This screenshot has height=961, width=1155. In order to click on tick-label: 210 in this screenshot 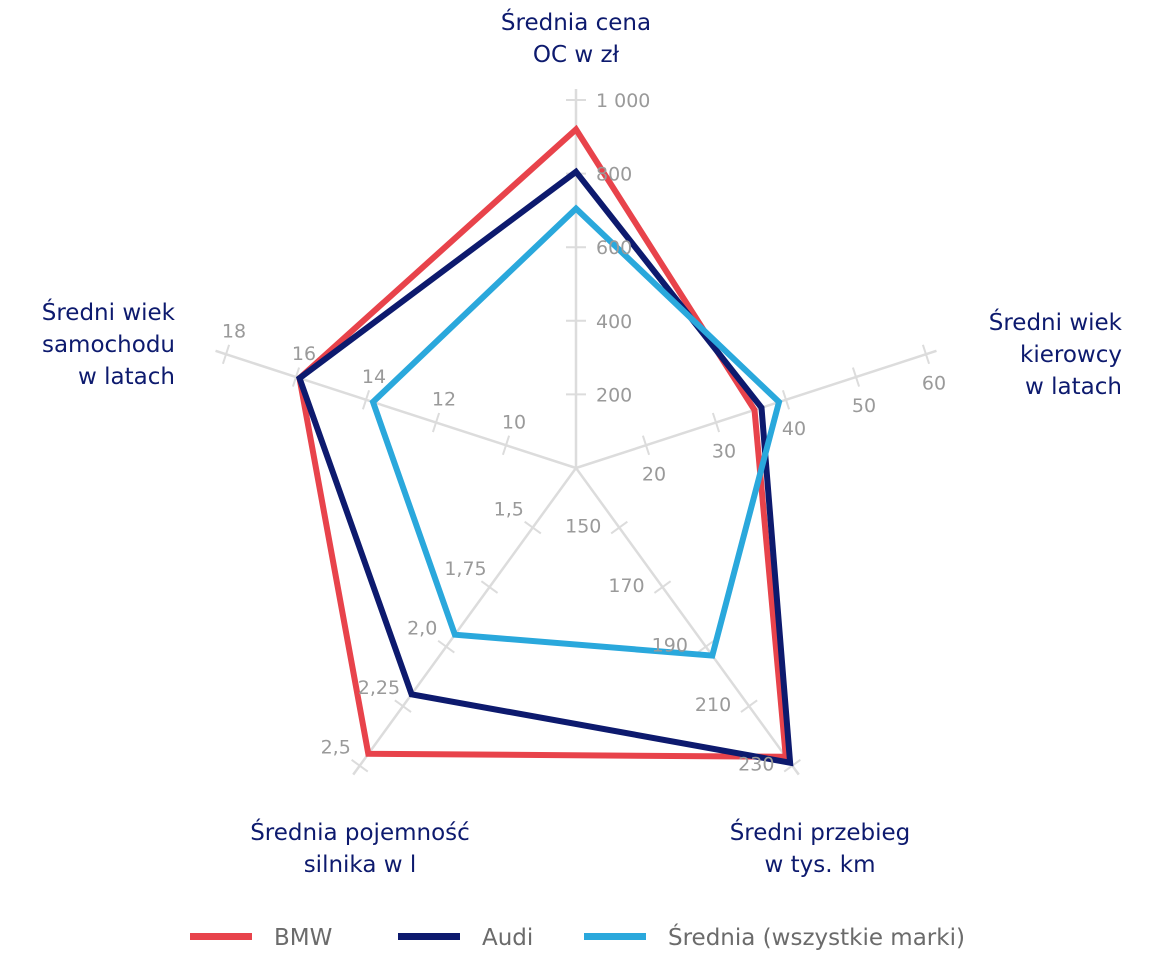, I will do `click(713, 705)`.